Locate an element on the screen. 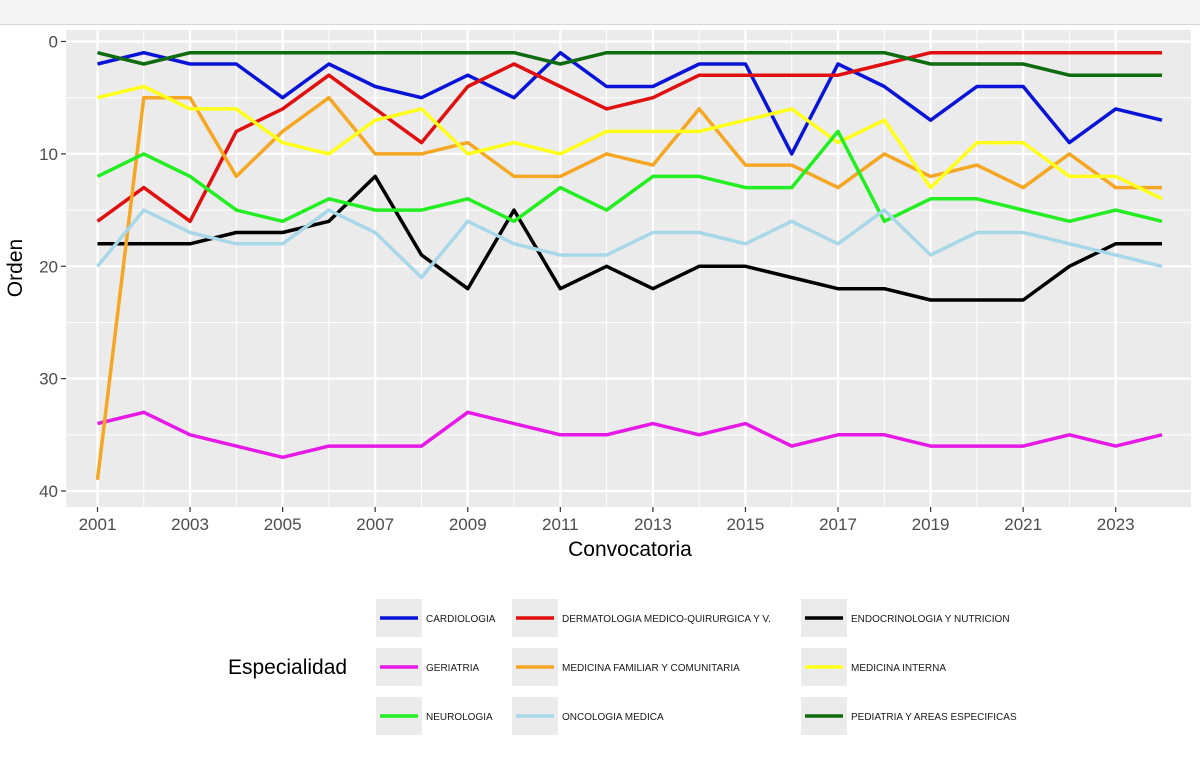 Image resolution: width=1200 pixels, height=766 pixels. series-line-neurologia is located at coordinates (629, 176).